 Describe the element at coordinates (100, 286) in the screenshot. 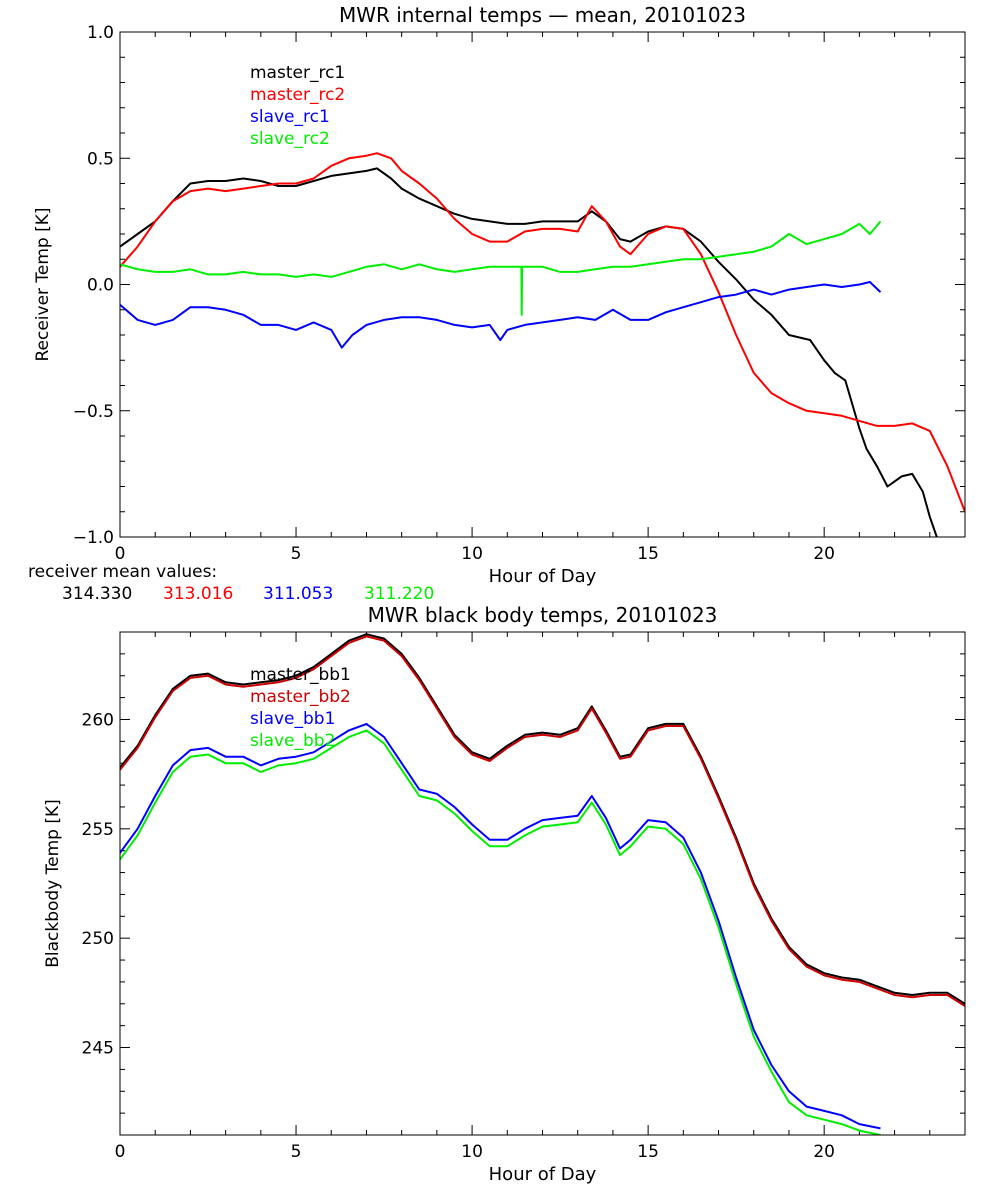

I see `y-tick-label: 0.0` at that location.